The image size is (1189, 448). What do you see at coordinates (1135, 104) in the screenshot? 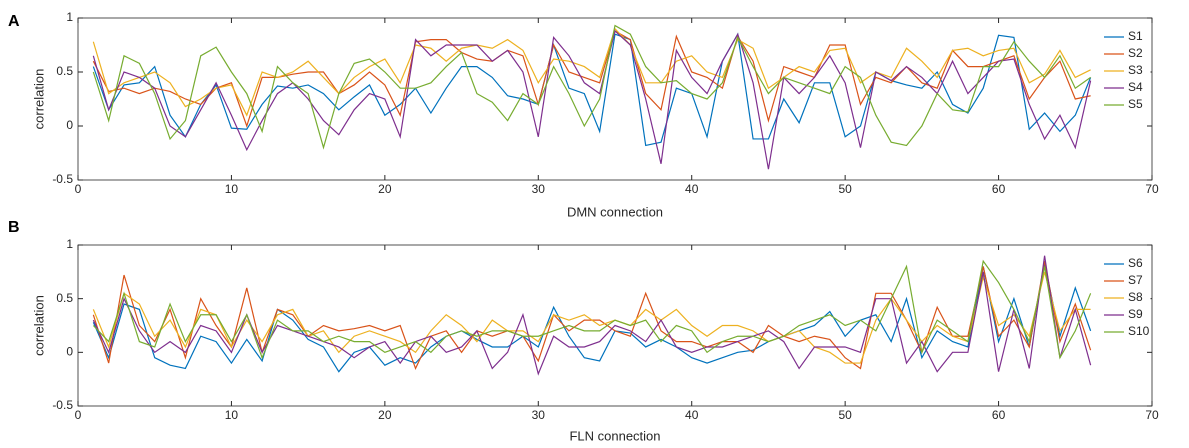
I see `legend-label: S5` at bounding box center [1135, 104].